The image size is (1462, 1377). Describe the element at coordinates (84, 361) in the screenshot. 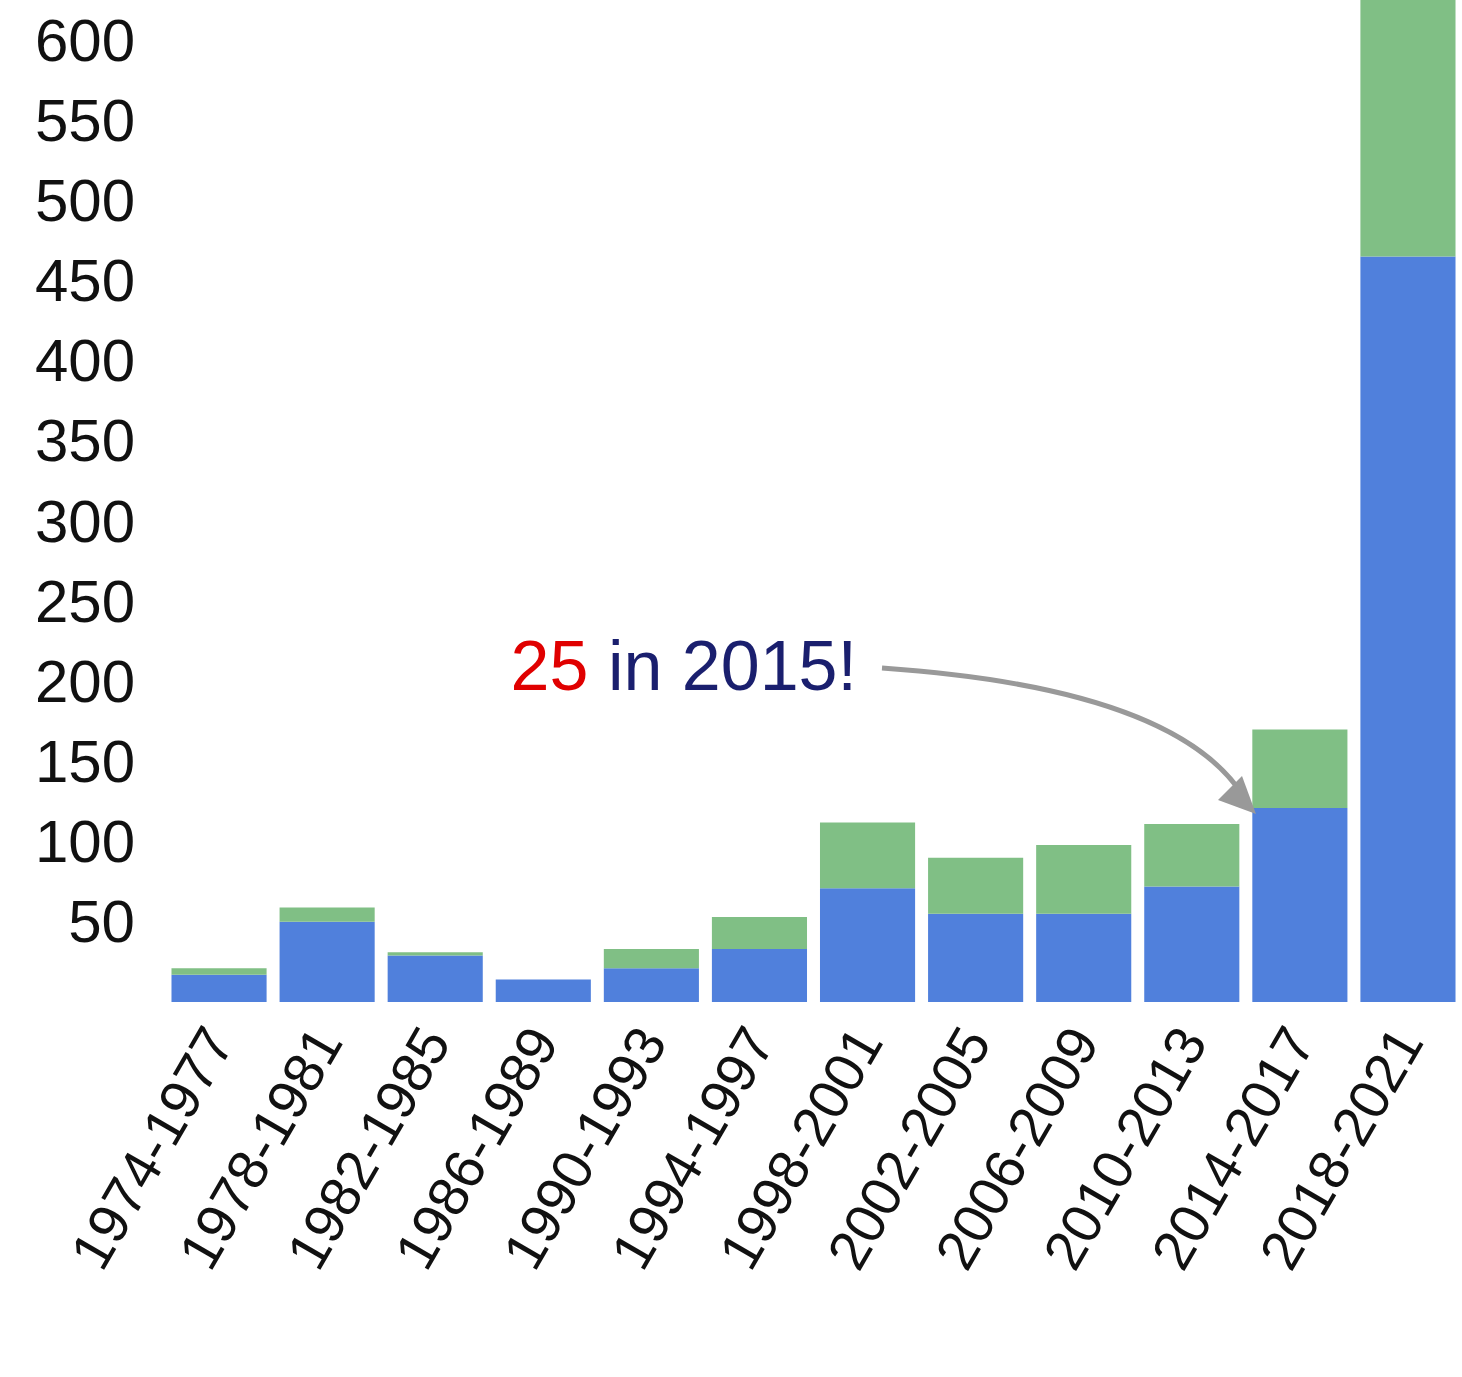

I see `y-tick-label: 400` at that location.